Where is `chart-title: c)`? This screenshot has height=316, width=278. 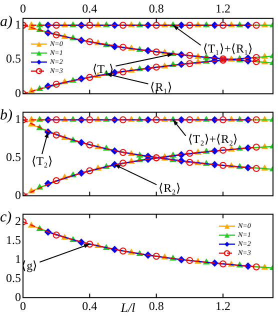 chart-title: c) is located at coordinates (6, 218).